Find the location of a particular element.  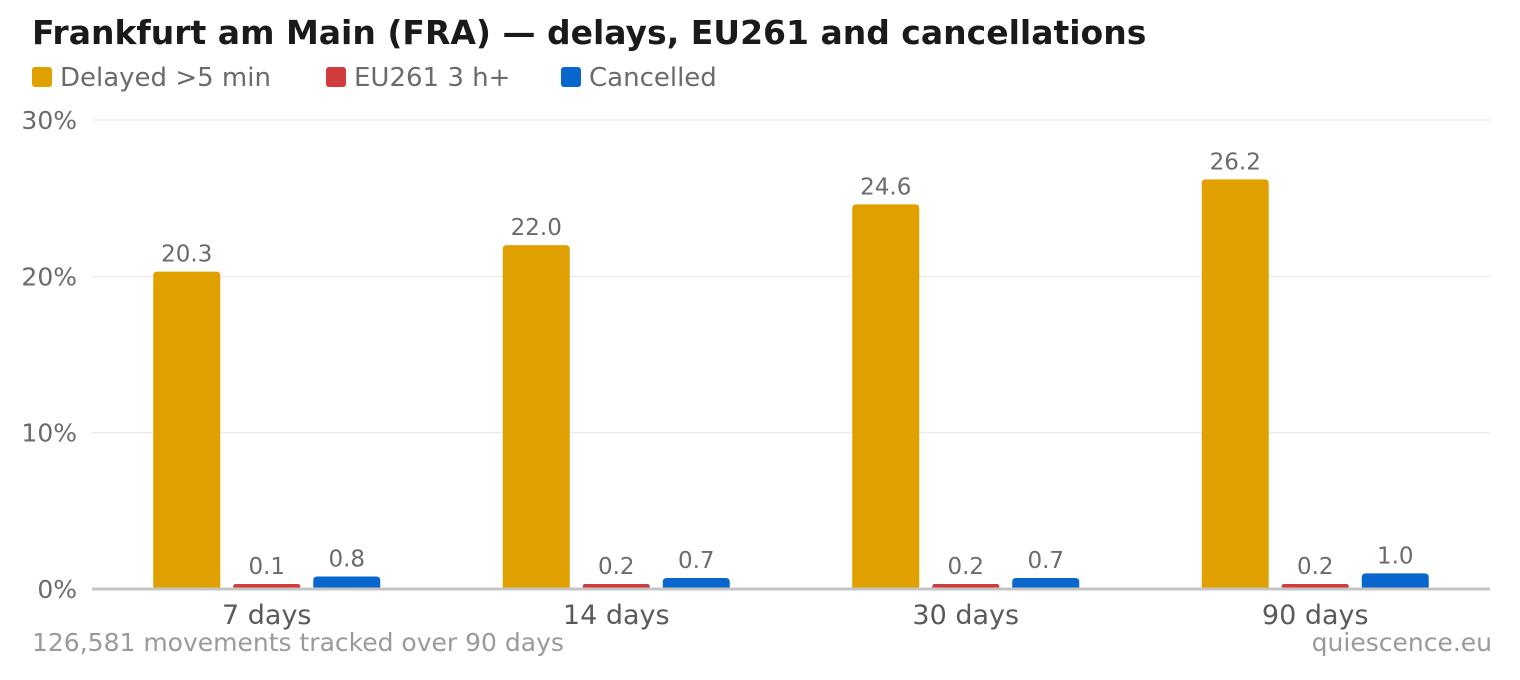

x-tick-label: 30 days is located at coordinates (965, 615).